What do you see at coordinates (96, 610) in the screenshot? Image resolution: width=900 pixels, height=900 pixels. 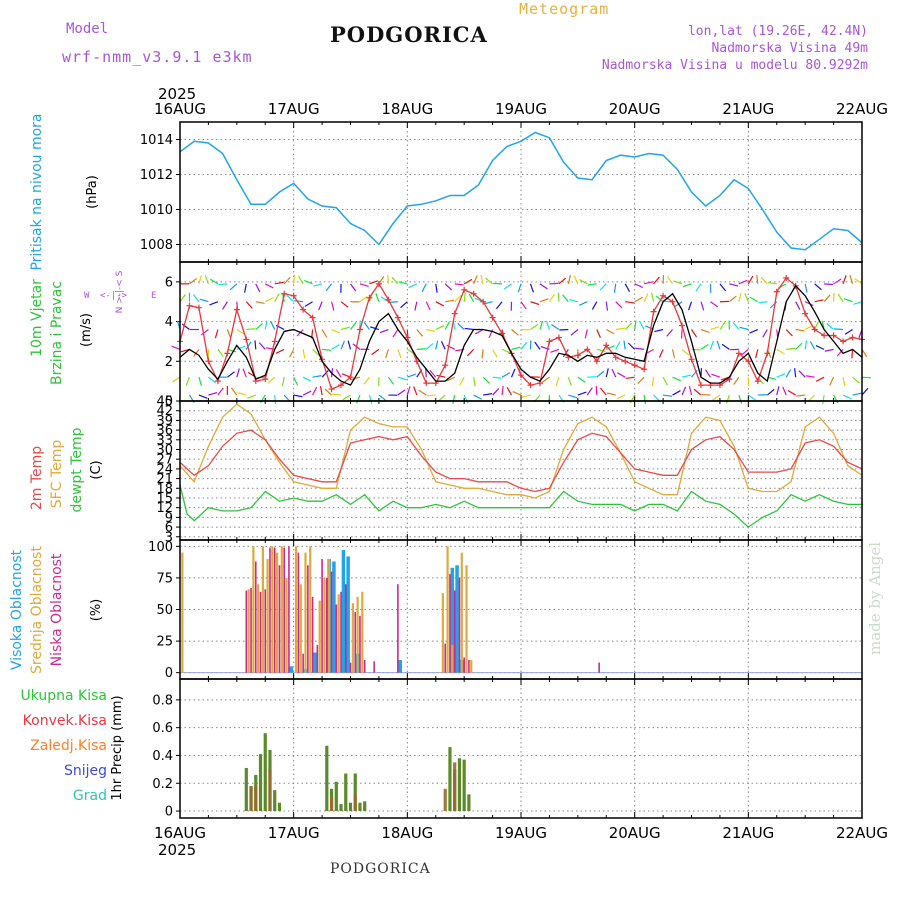 I see `cloud-unit-label: (%)` at bounding box center [96, 610].